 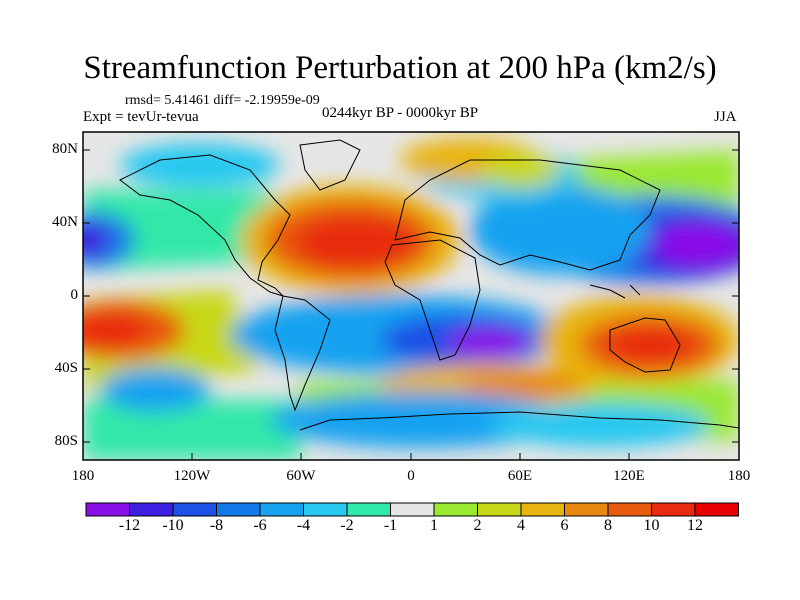 What do you see at coordinates (173, 525) in the screenshot?
I see `colorbar-label: -10` at bounding box center [173, 525].